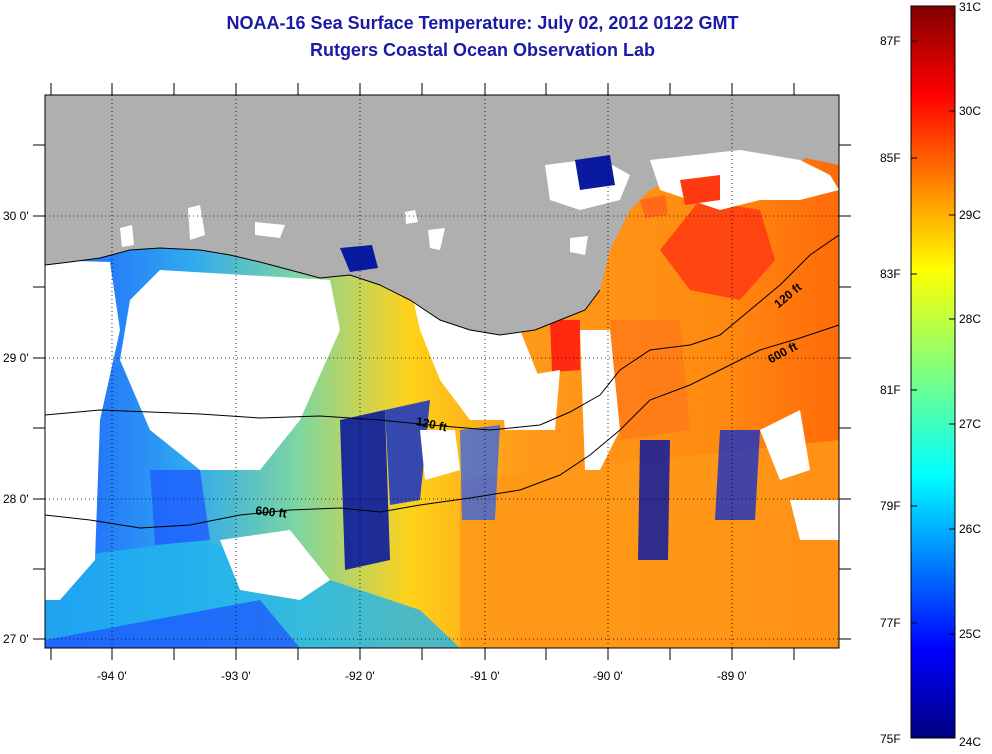  What do you see at coordinates (485, 676) in the screenshot?
I see `lon-label: -91 0'` at bounding box center [485, 676].